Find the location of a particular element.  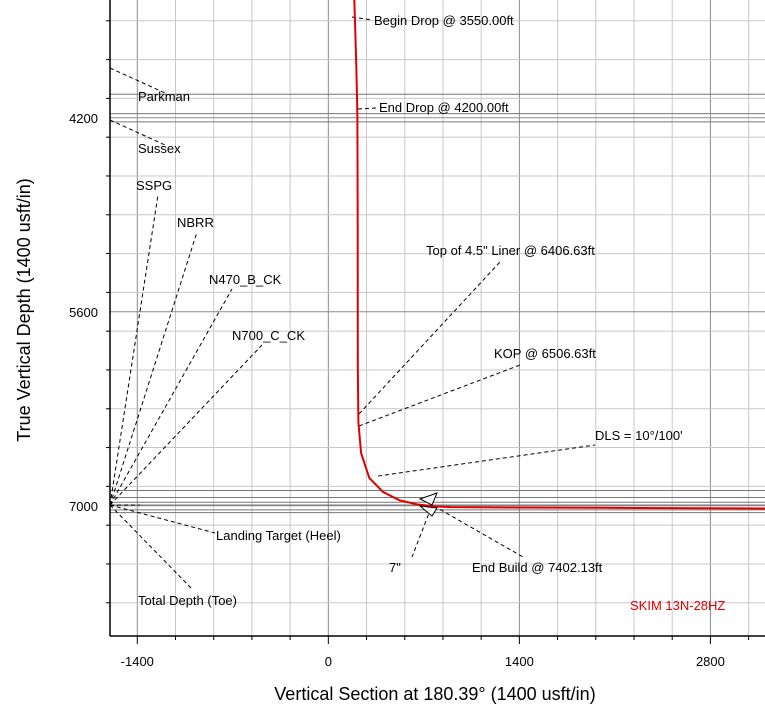

formation-label: N700_C_CK is located at coordinates (268, 335).